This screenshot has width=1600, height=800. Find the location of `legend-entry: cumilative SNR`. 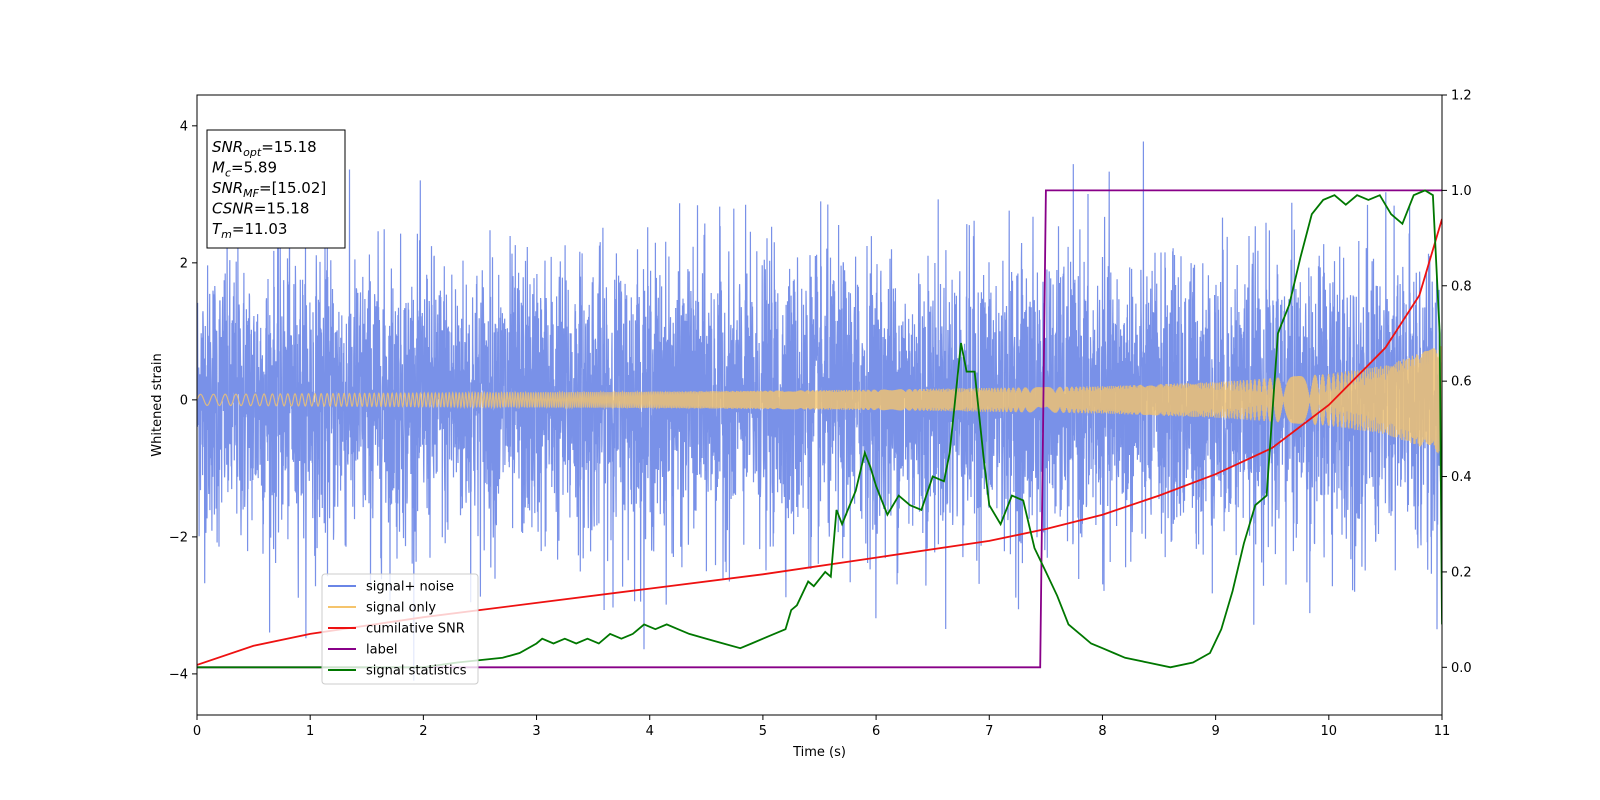

legend-entry: cumilative SNR is located at coordinates (415, 629).